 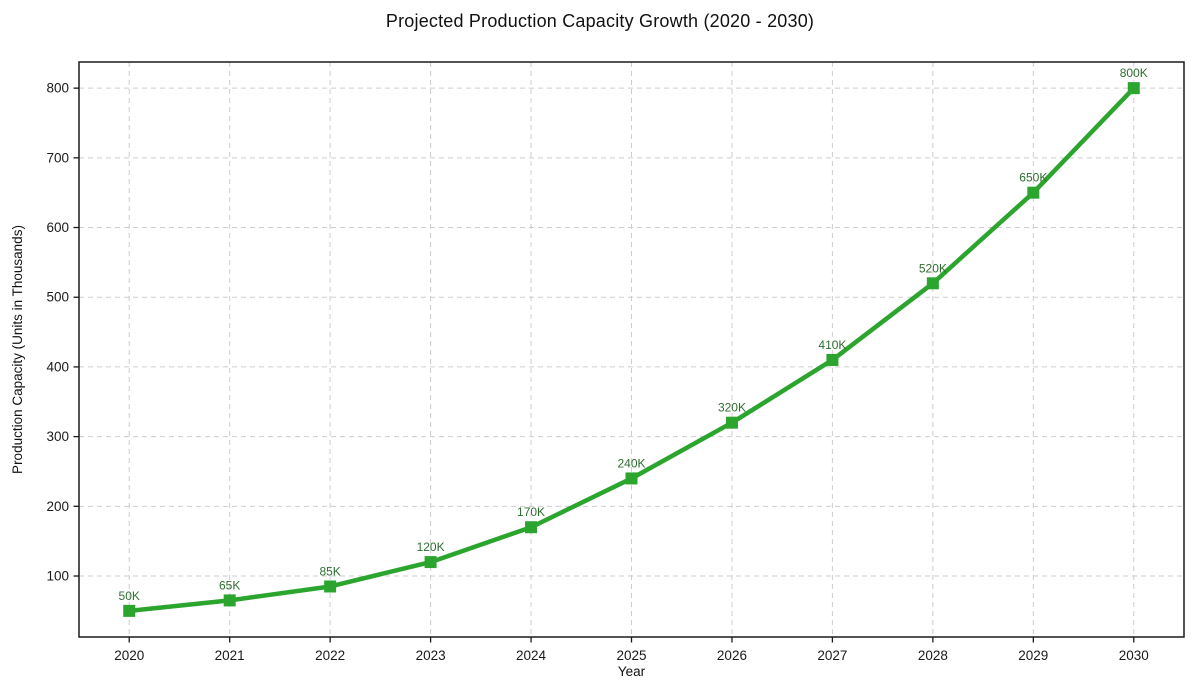 I want to click on x-axis-title: Year, so click(x=632, y=671).